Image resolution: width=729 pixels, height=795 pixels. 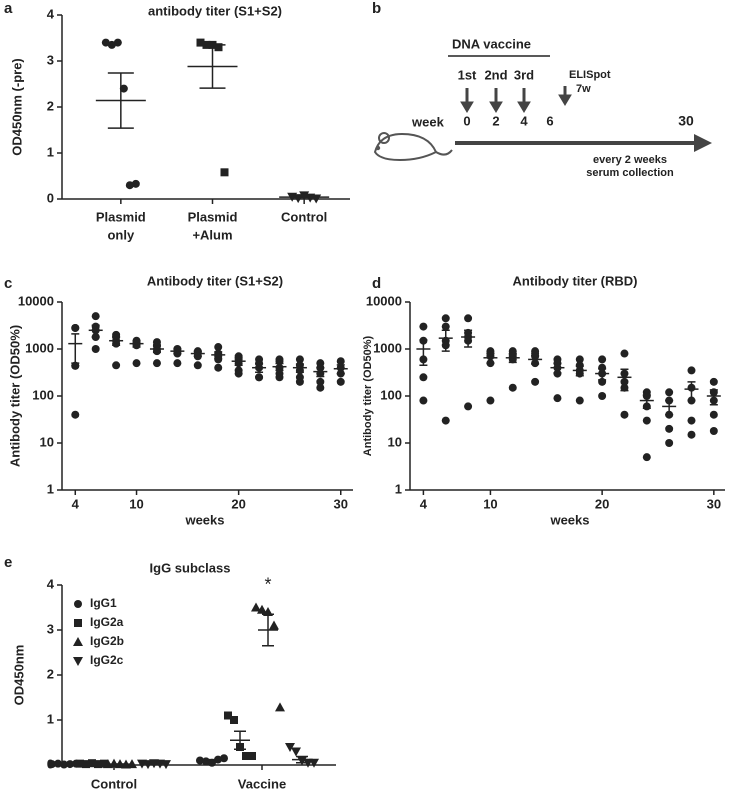 I want to click on dose-label: 1st, so click(x=467, y=74).